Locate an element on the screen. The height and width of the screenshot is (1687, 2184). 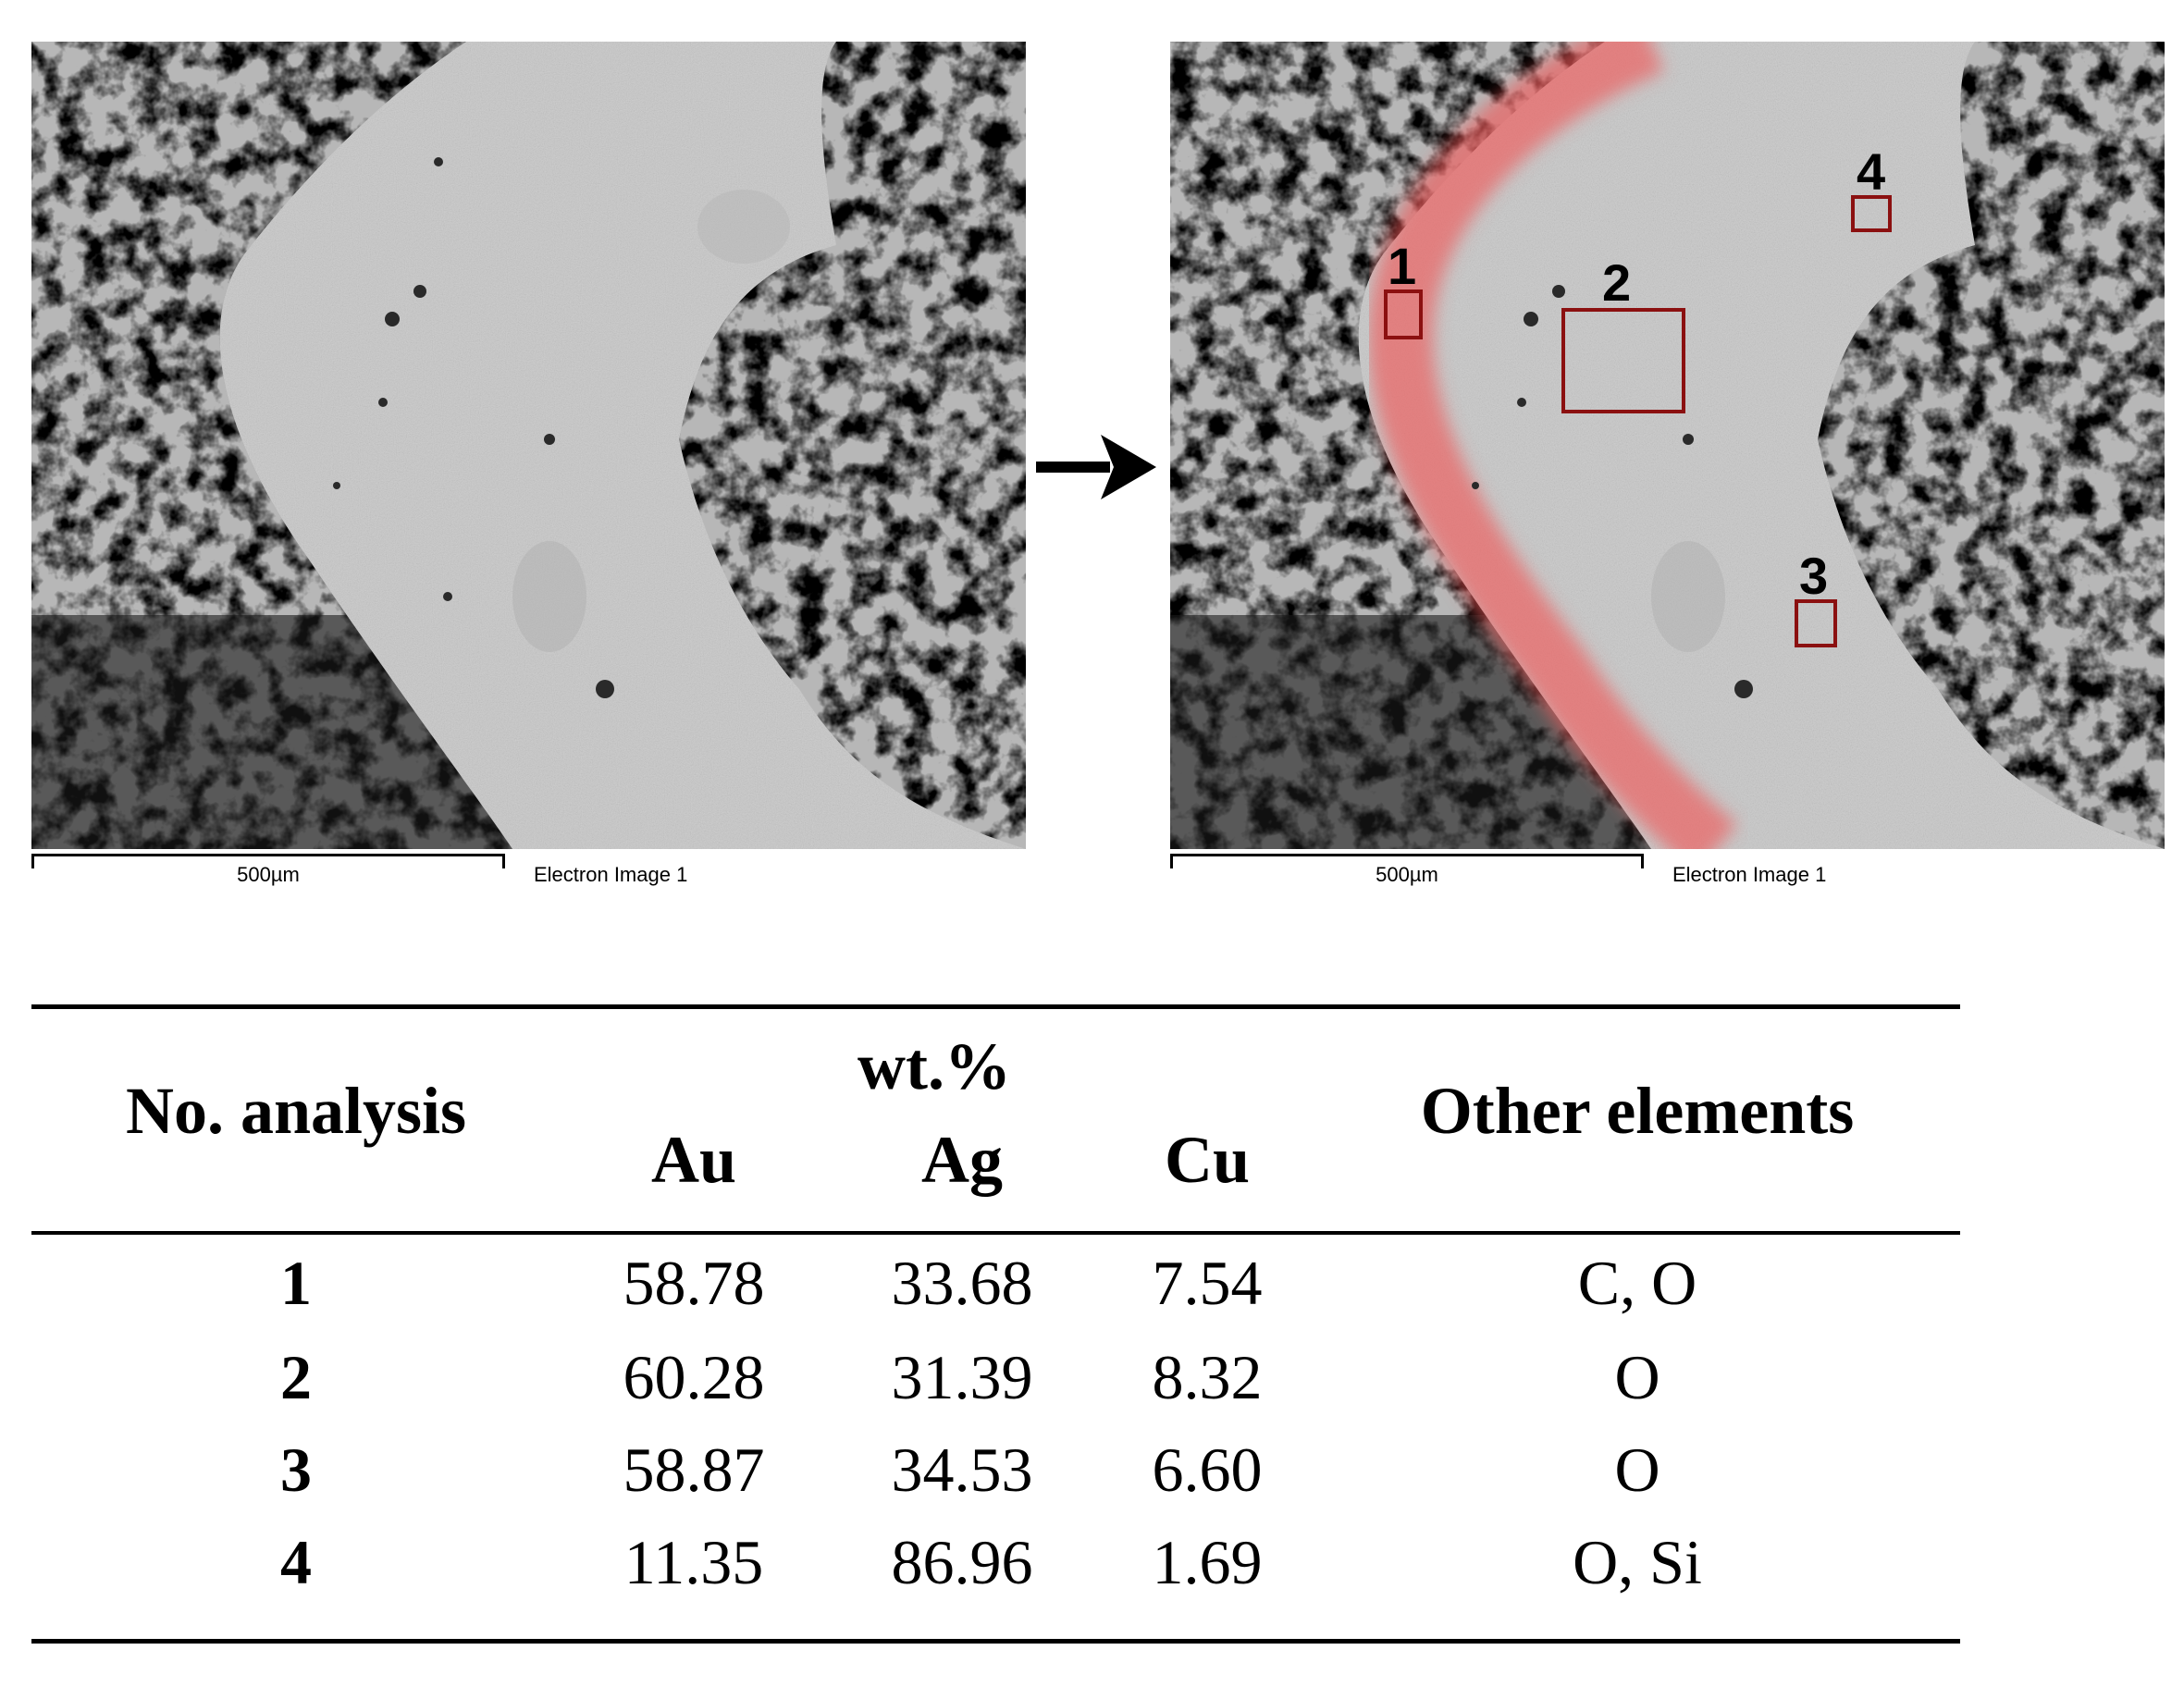
cell-no: 1 is located at coordinates (296, 1283).